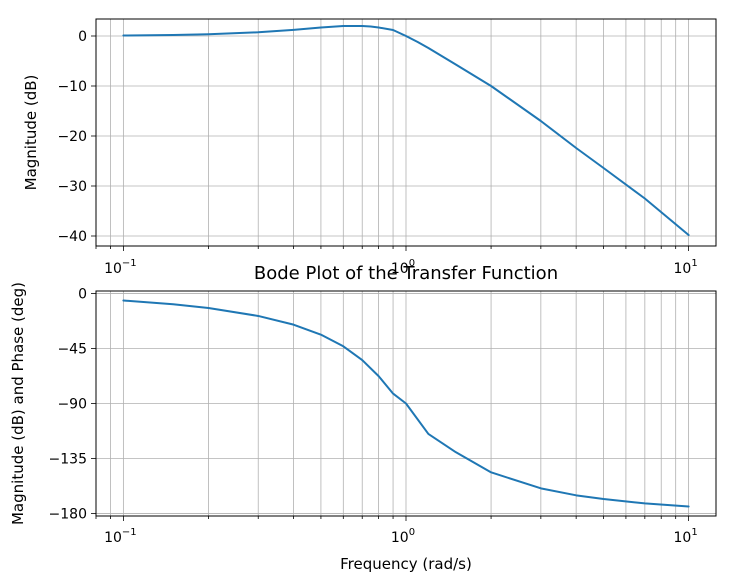  I want to click on x-axis-label: Frequency (rad/s), so click(406, 564).